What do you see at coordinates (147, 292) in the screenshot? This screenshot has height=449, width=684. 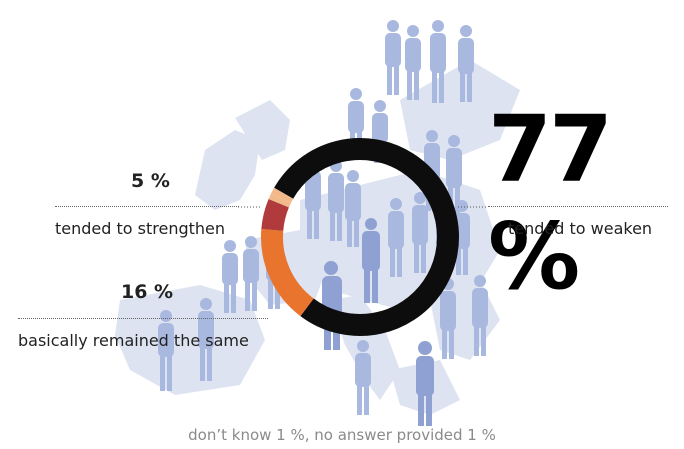 I see `same-percentage: 16 %` at bounding box center [147, 292].